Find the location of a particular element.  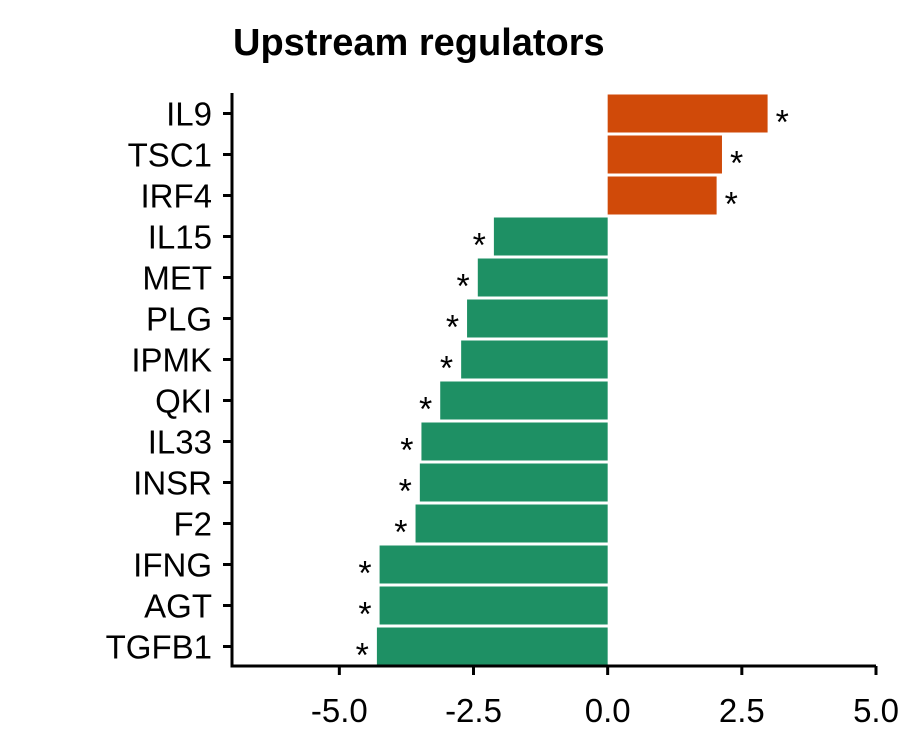

y-tick-label-il33: IL33 is located at coordinates (180, 442).